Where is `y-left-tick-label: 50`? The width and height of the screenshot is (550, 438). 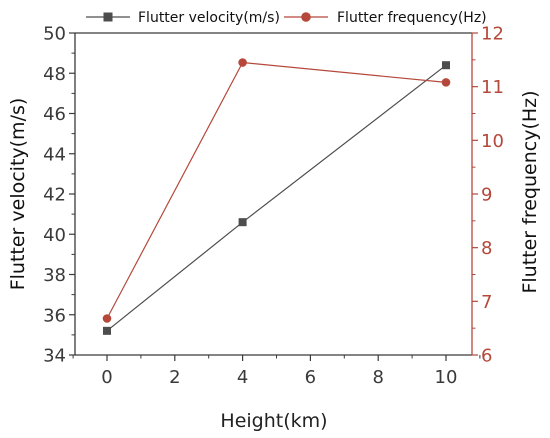 y-left-tick-label: 50 is located at coordinates (54, 34).